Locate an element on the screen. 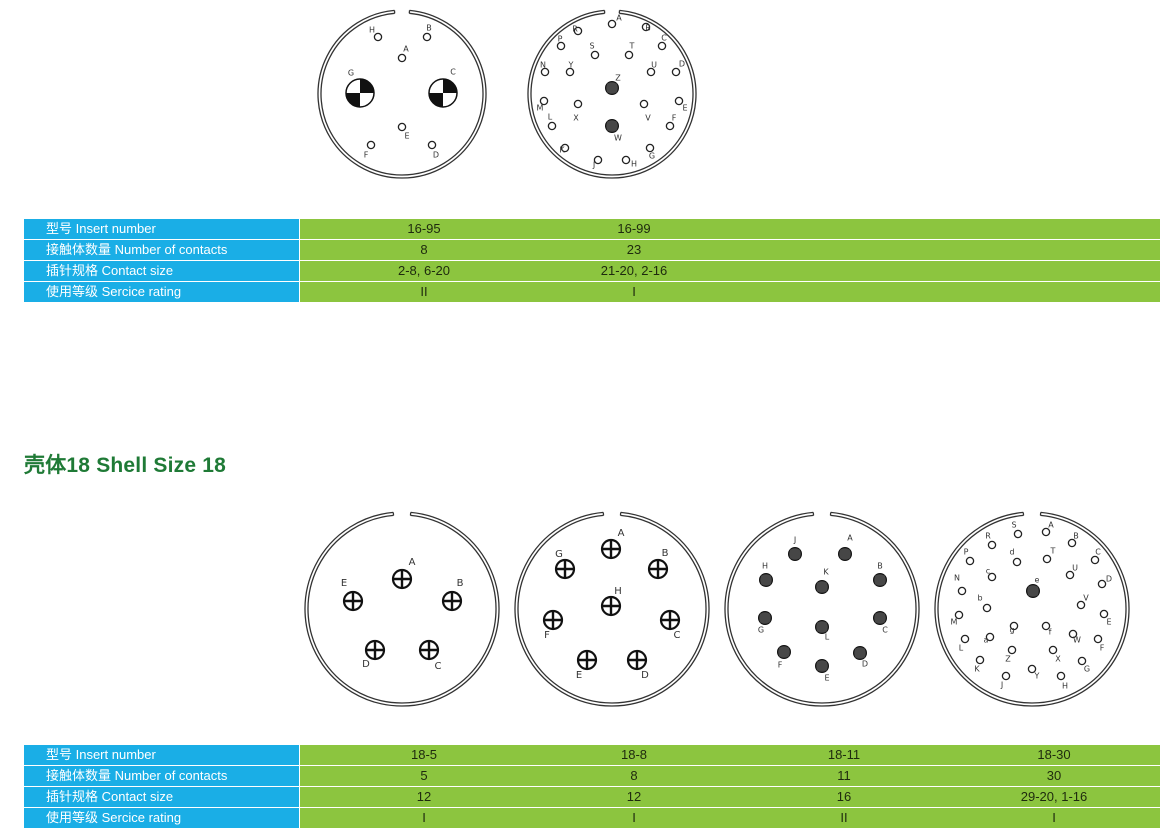 The width and height of the screenshot is (1168, 834). cell-contact-size: 12 is located at coordinates (634, 796).